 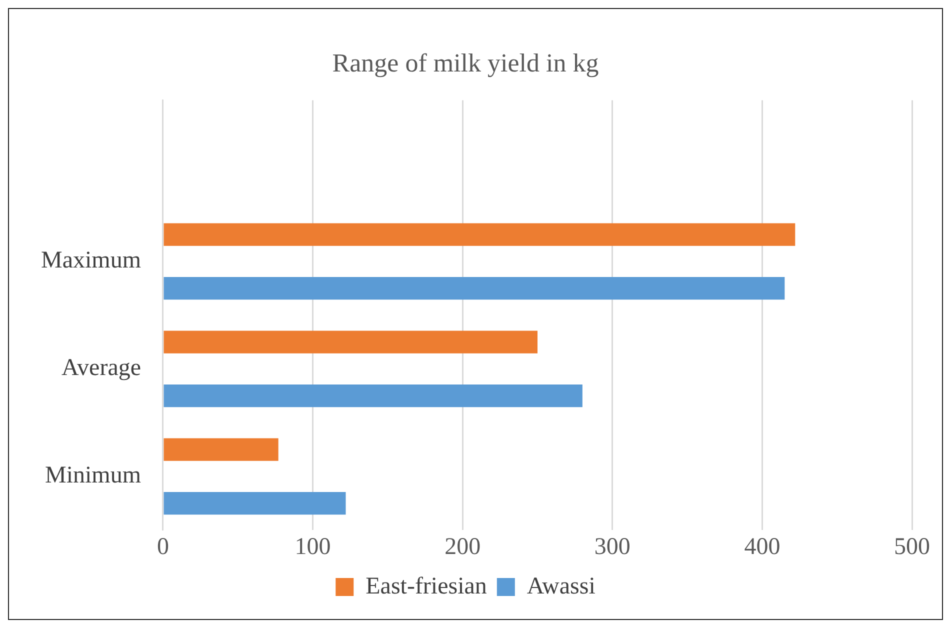 I want to click on legend-label: East-friesian, so click(x=426, y=586).